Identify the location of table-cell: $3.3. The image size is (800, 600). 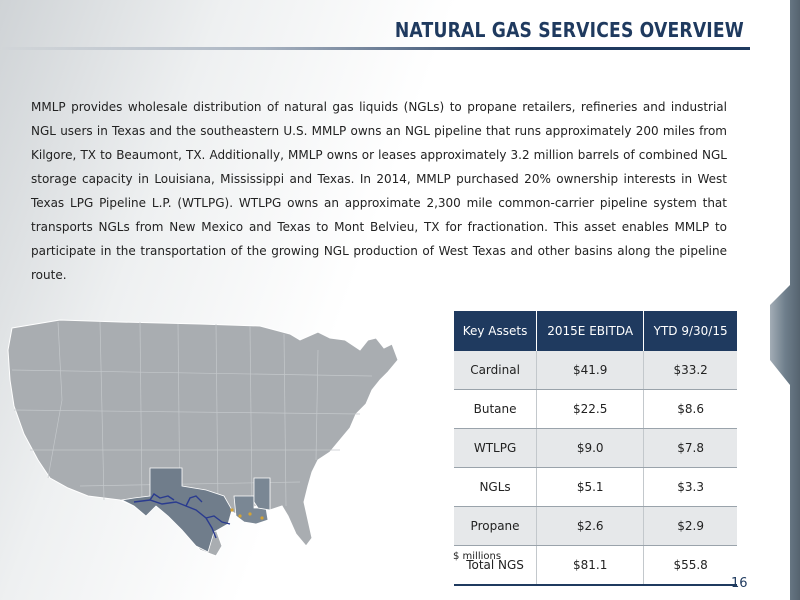
(690, 487).